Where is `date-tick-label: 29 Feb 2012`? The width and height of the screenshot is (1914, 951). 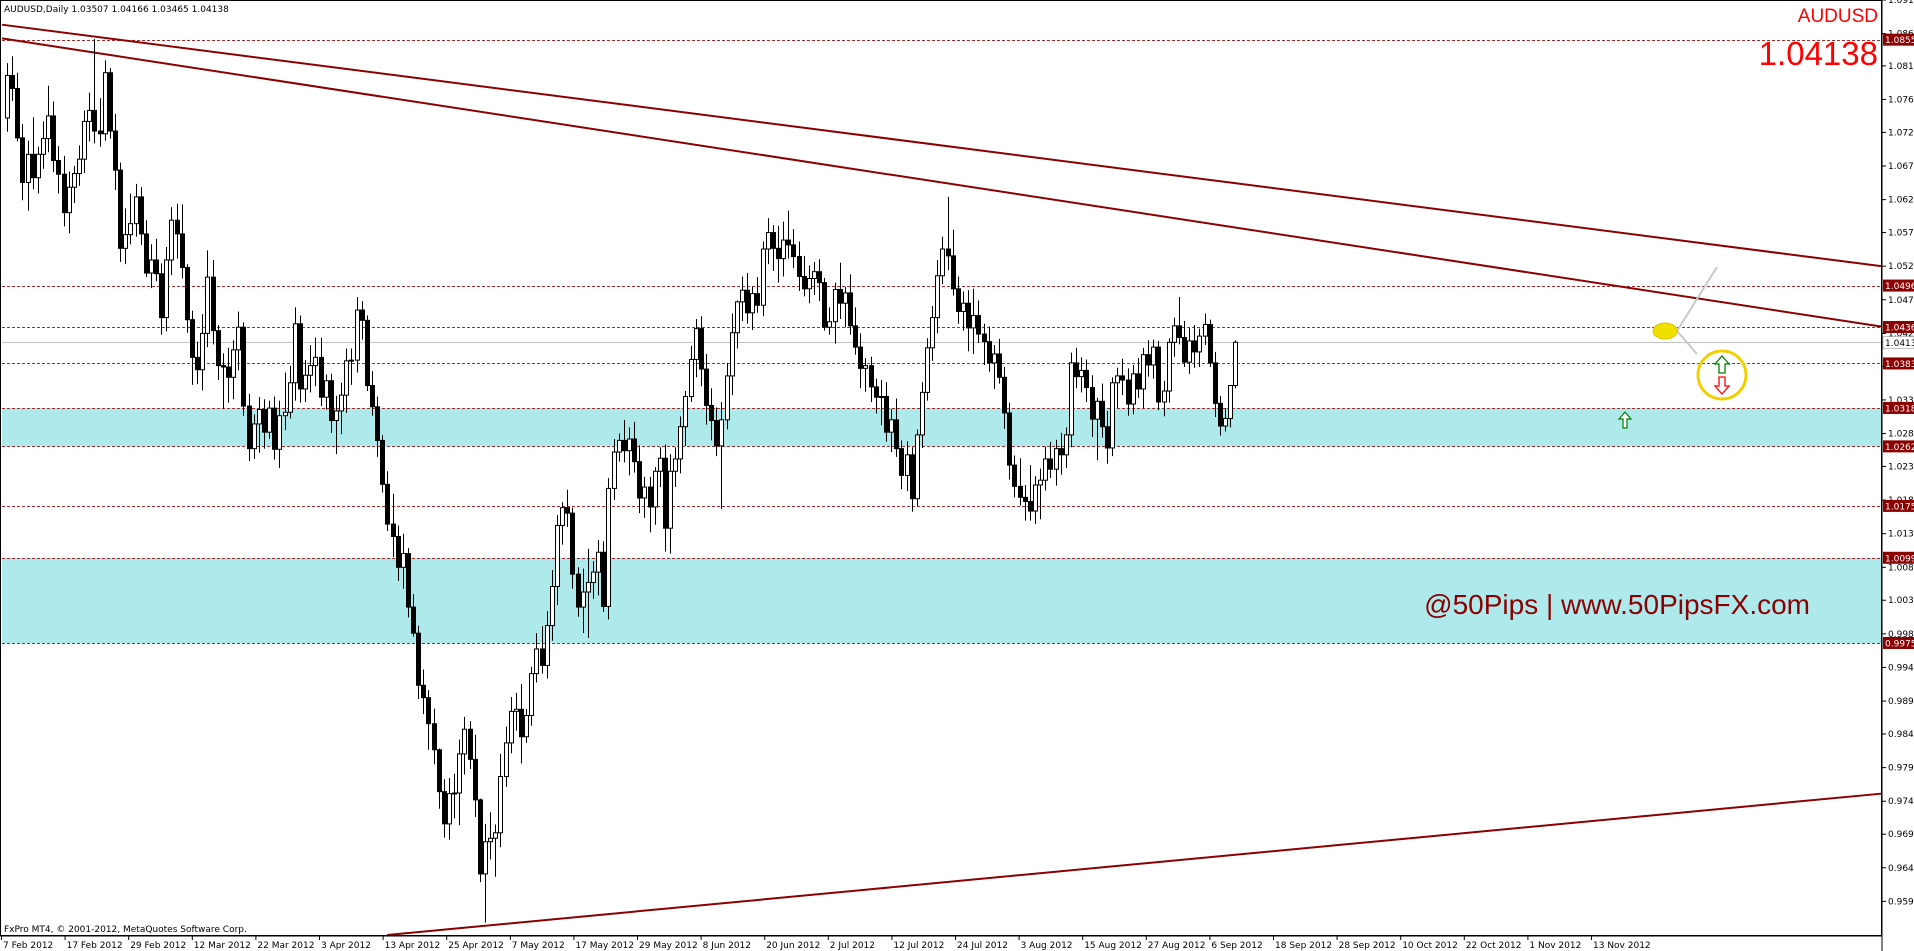 date-tick-label: 29 Feb 2012 is located at coordinates (158, 946).